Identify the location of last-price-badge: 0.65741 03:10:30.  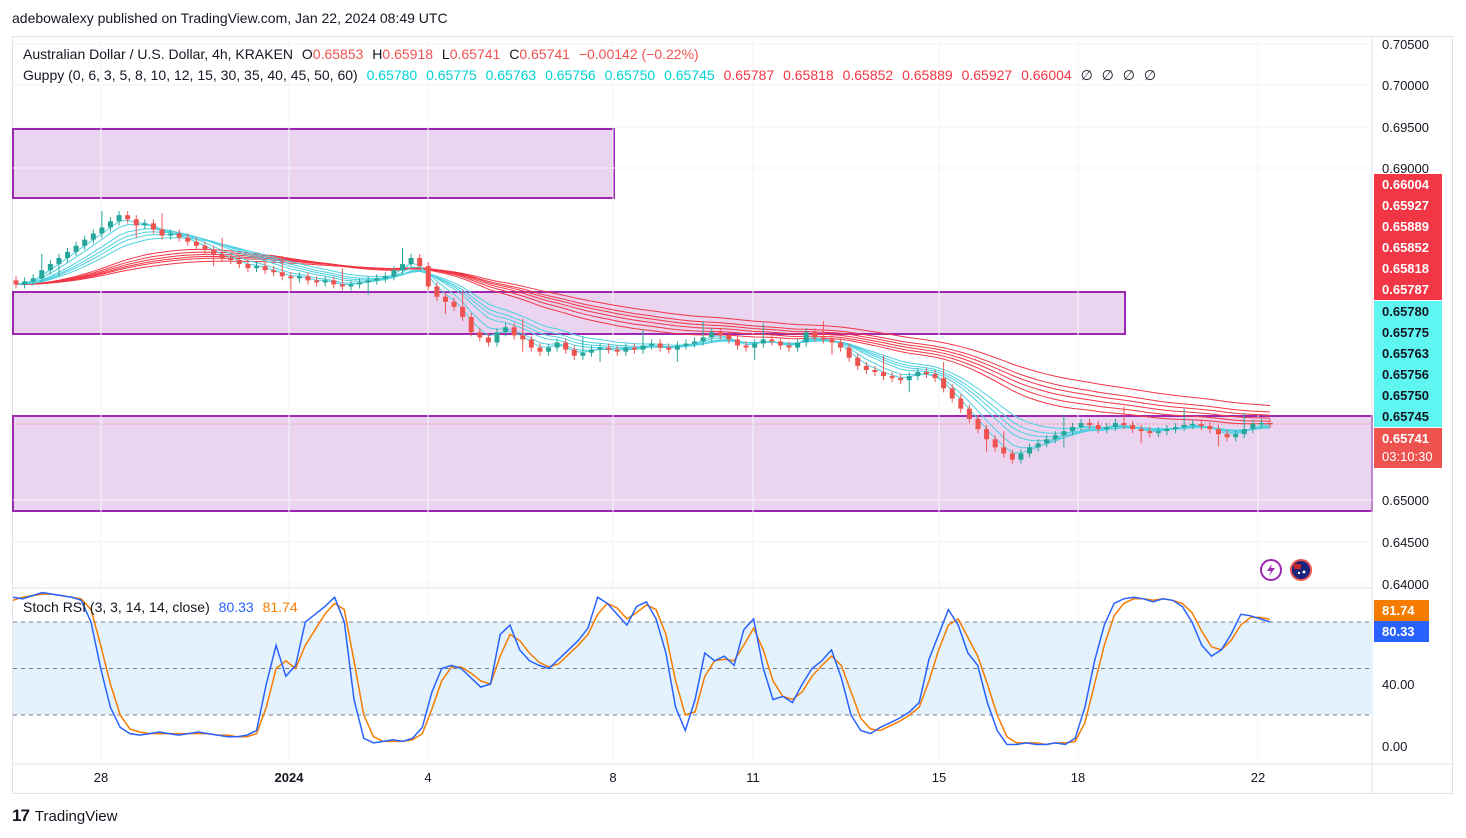
(1408, 448).